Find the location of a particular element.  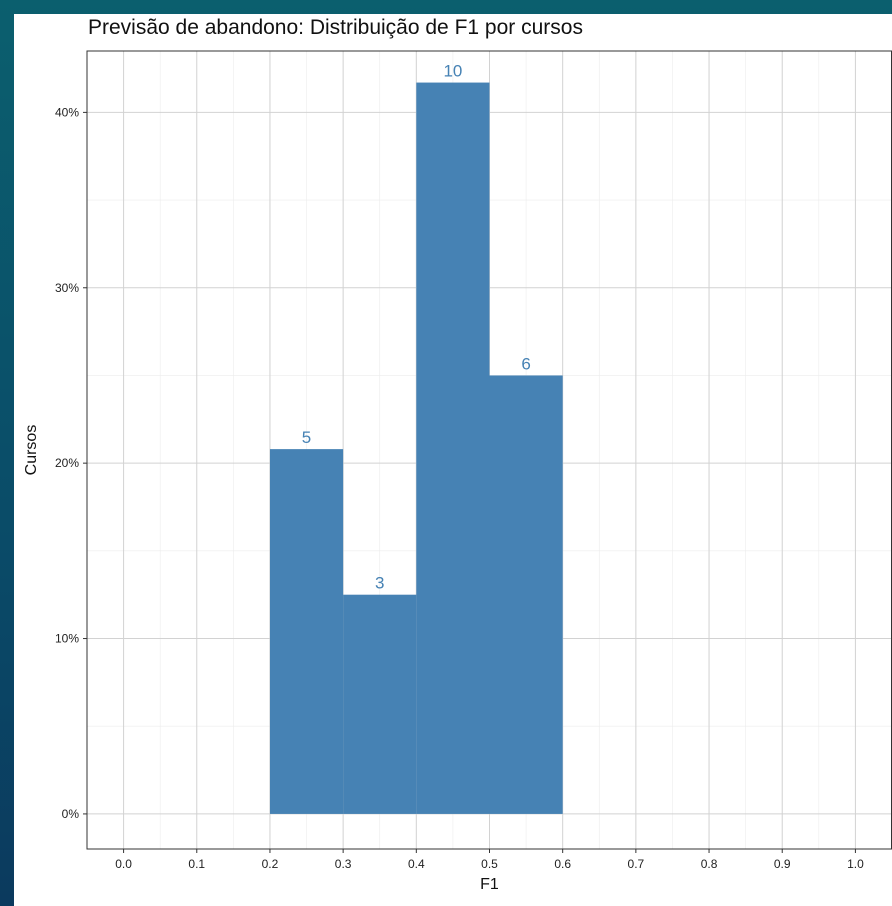

x-tick-label: 0.3 is located at coordinates (343, 864).